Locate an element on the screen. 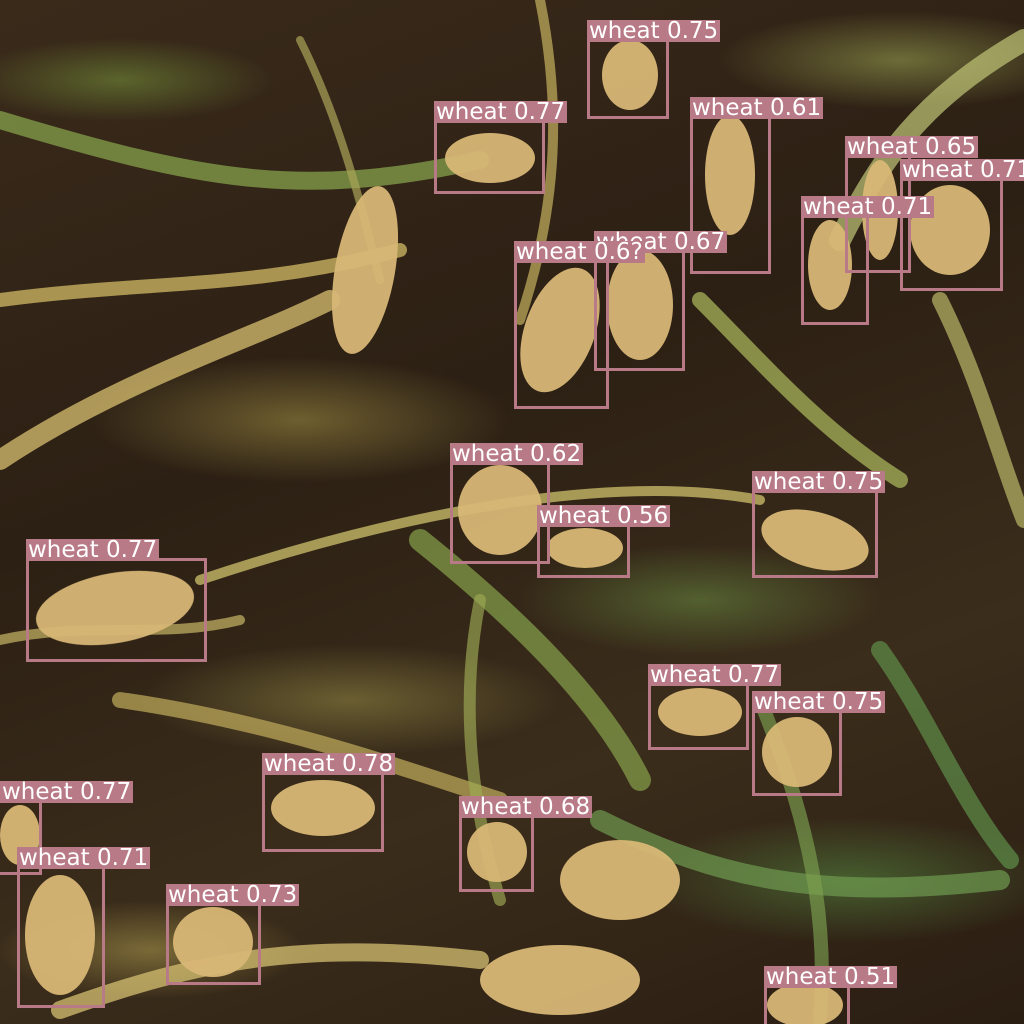 This screenshot has width=1024, height=1024. detection-box: wheat 0.65 is located at coordinates (912, 204).